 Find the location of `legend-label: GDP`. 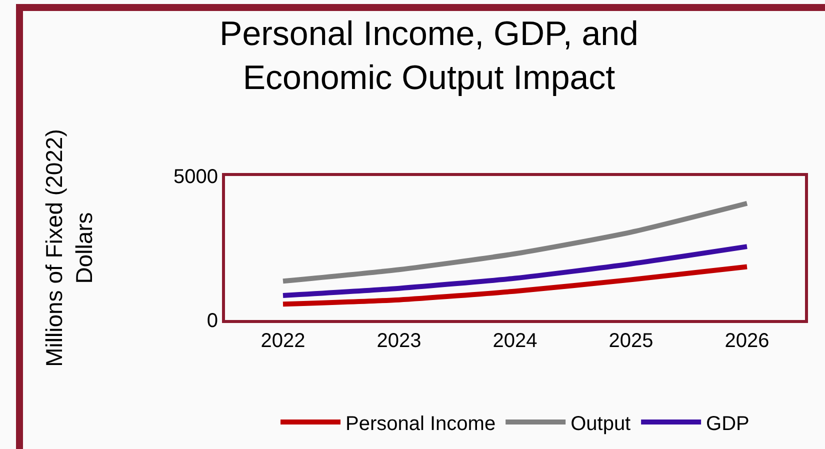

legend-label: GDP is located at coordinates (728, 423).